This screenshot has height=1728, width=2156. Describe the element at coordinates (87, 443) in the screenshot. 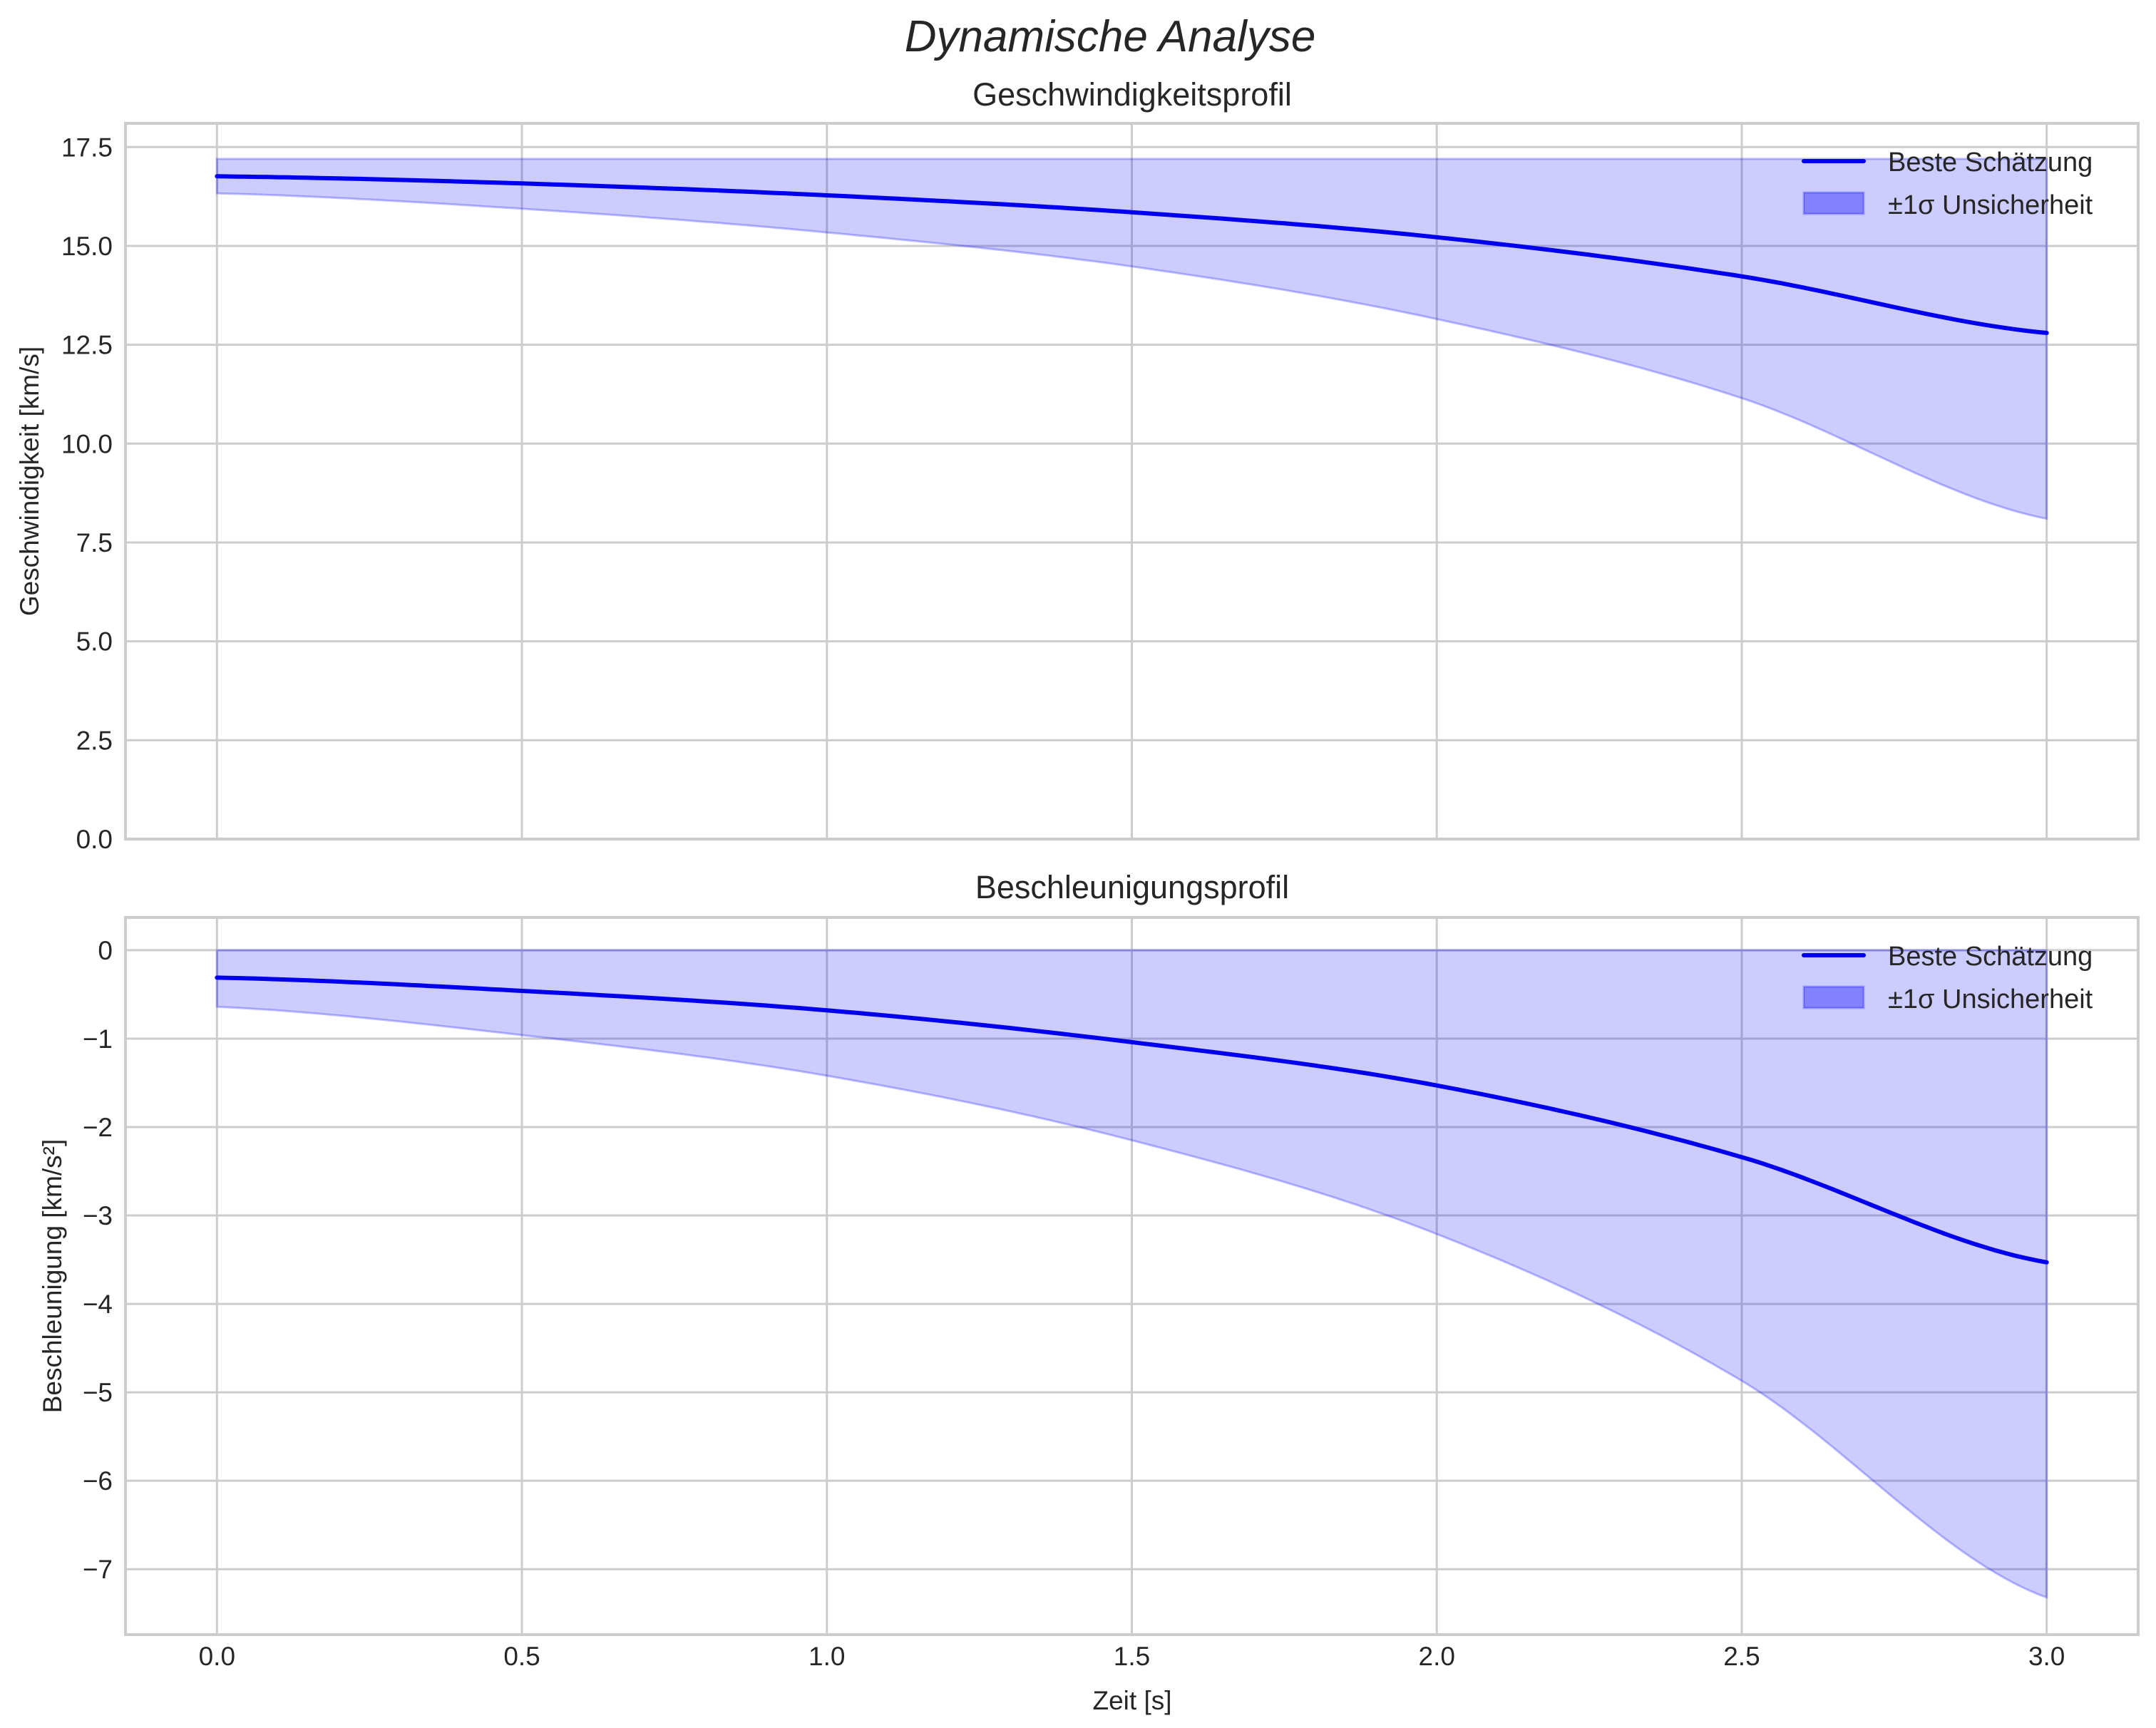

I see `y-tick-label: 10.0` at that location.